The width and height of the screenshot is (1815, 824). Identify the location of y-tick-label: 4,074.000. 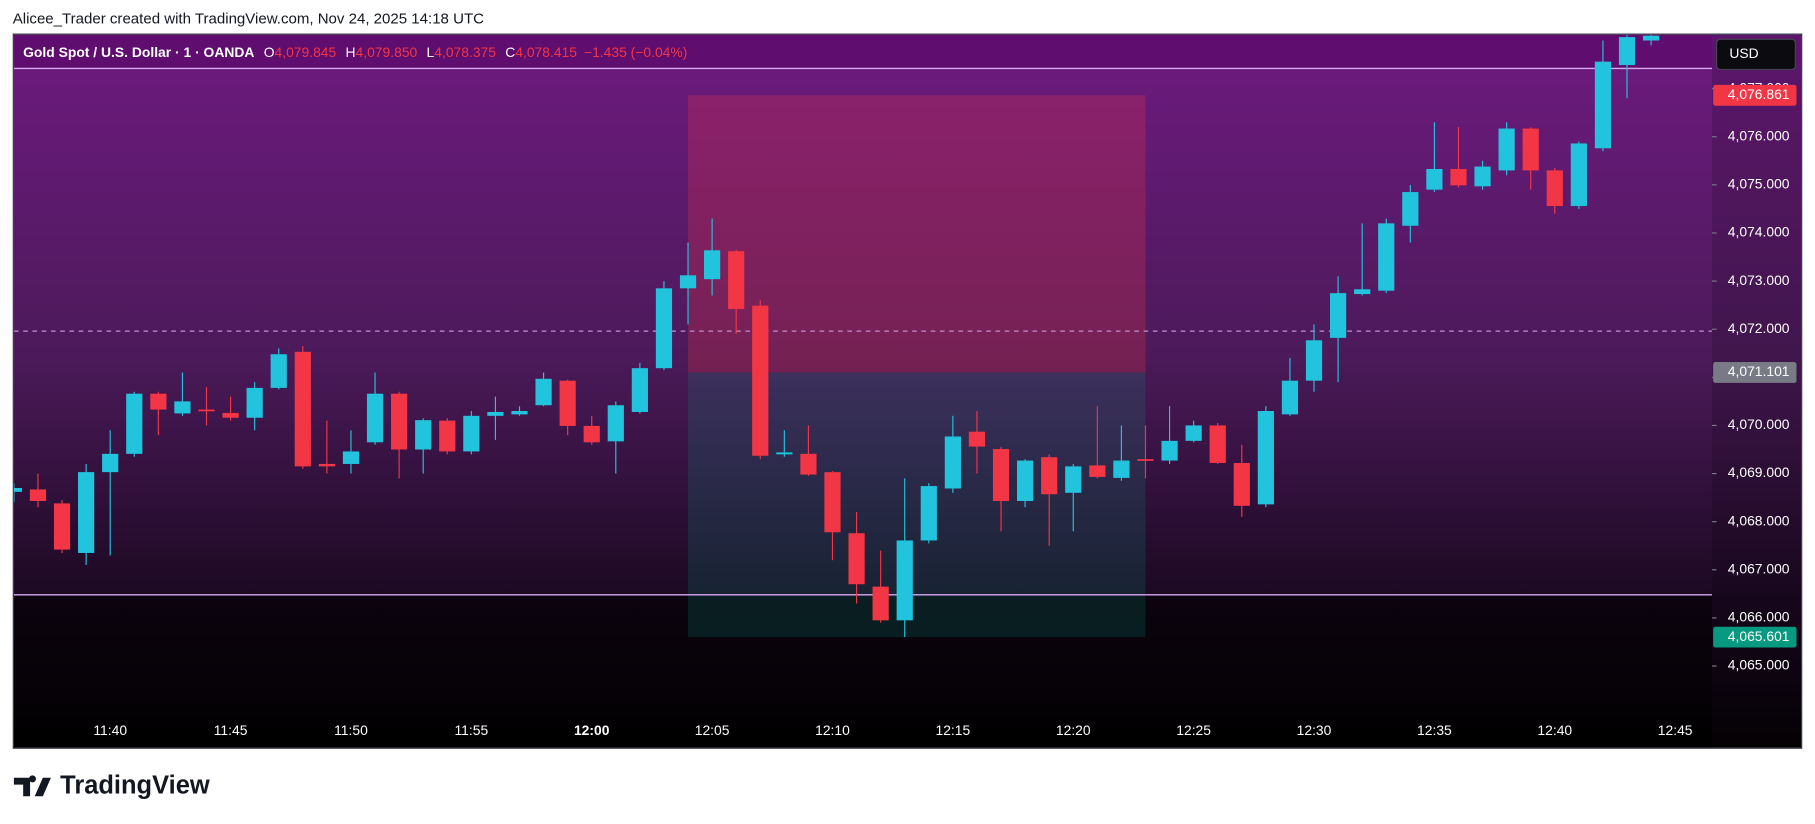
(1759, 232).